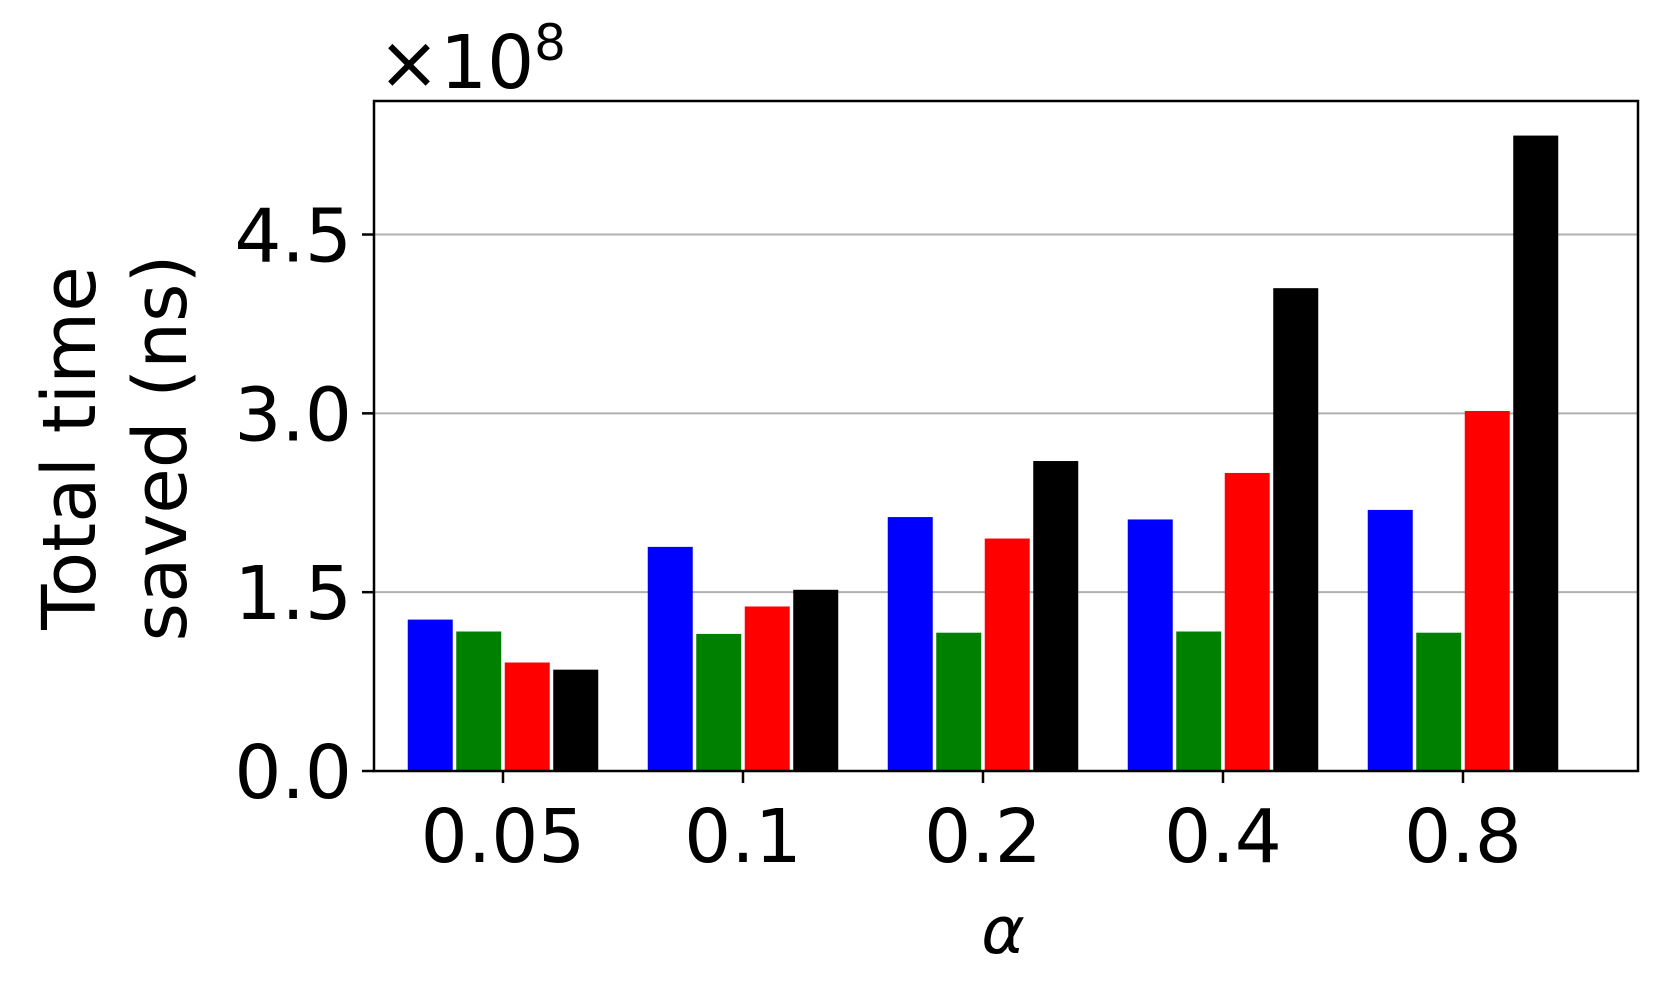  I want to click on bar-0.05-series-3, so click(576, 720).